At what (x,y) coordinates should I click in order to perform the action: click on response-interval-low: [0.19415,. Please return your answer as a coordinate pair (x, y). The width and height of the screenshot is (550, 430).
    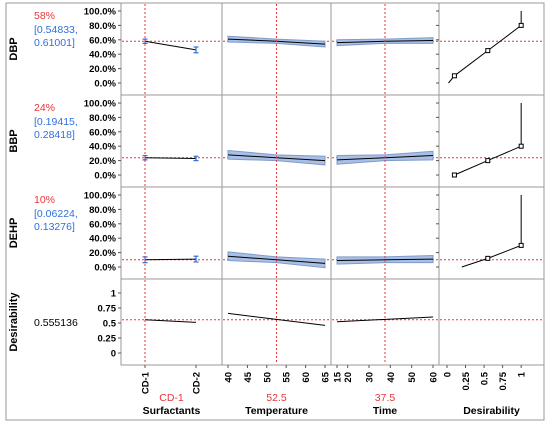
    Looking at the image, I should click on (56, 122).